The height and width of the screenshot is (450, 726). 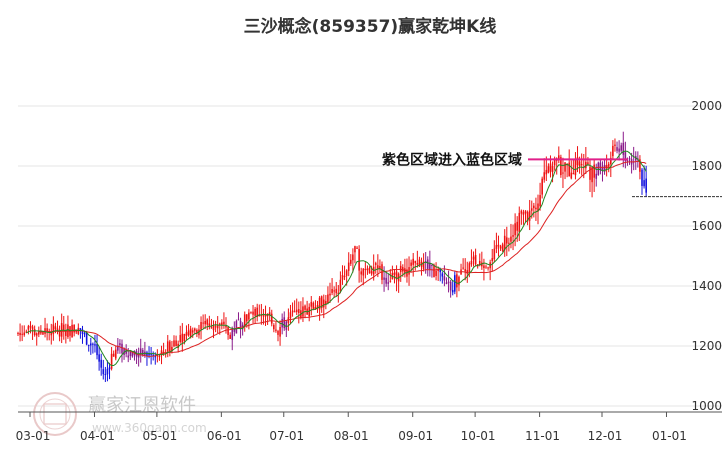 I want to click on x-tick-label: 10-01, so click(x=478, y=436).